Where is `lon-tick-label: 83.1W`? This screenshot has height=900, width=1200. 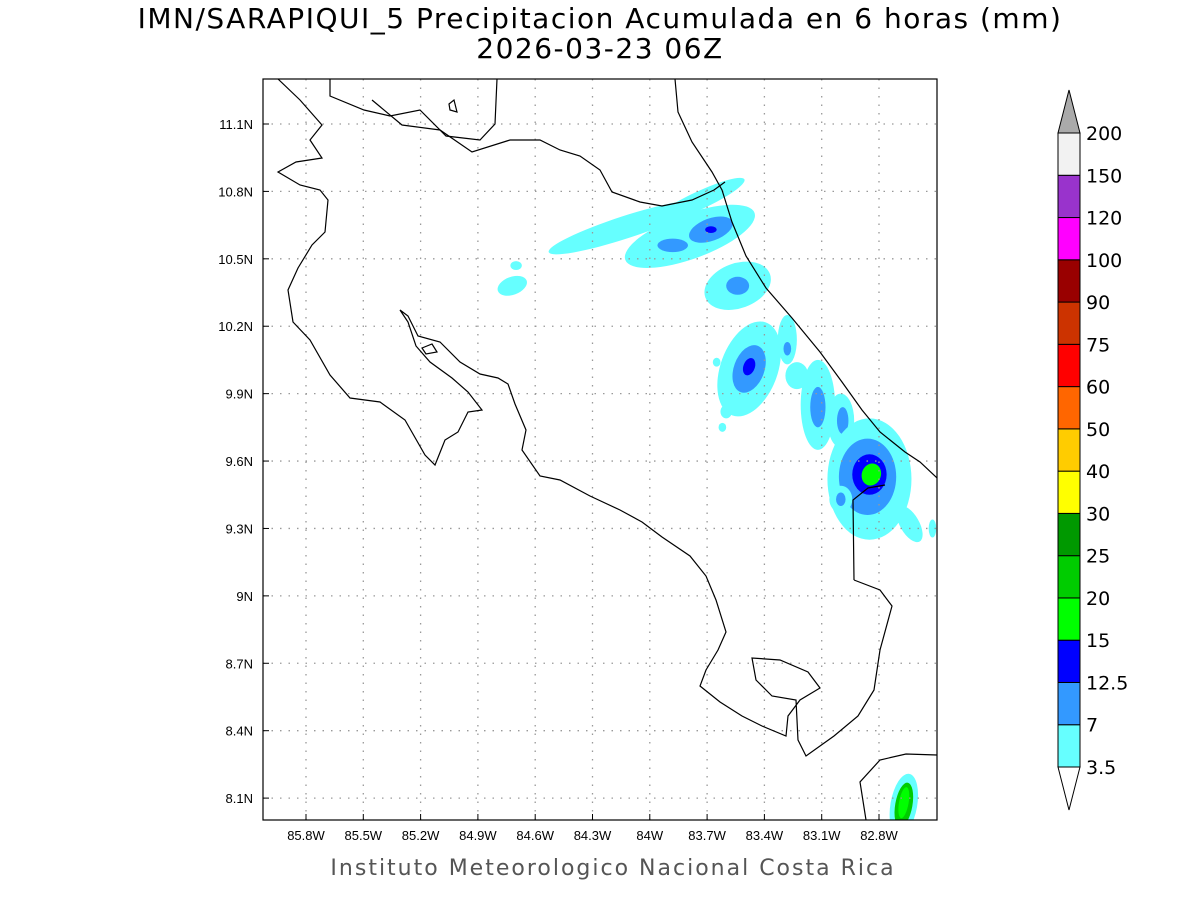
lon-tick-label: 83.1W is located at coordinates (822, 835).